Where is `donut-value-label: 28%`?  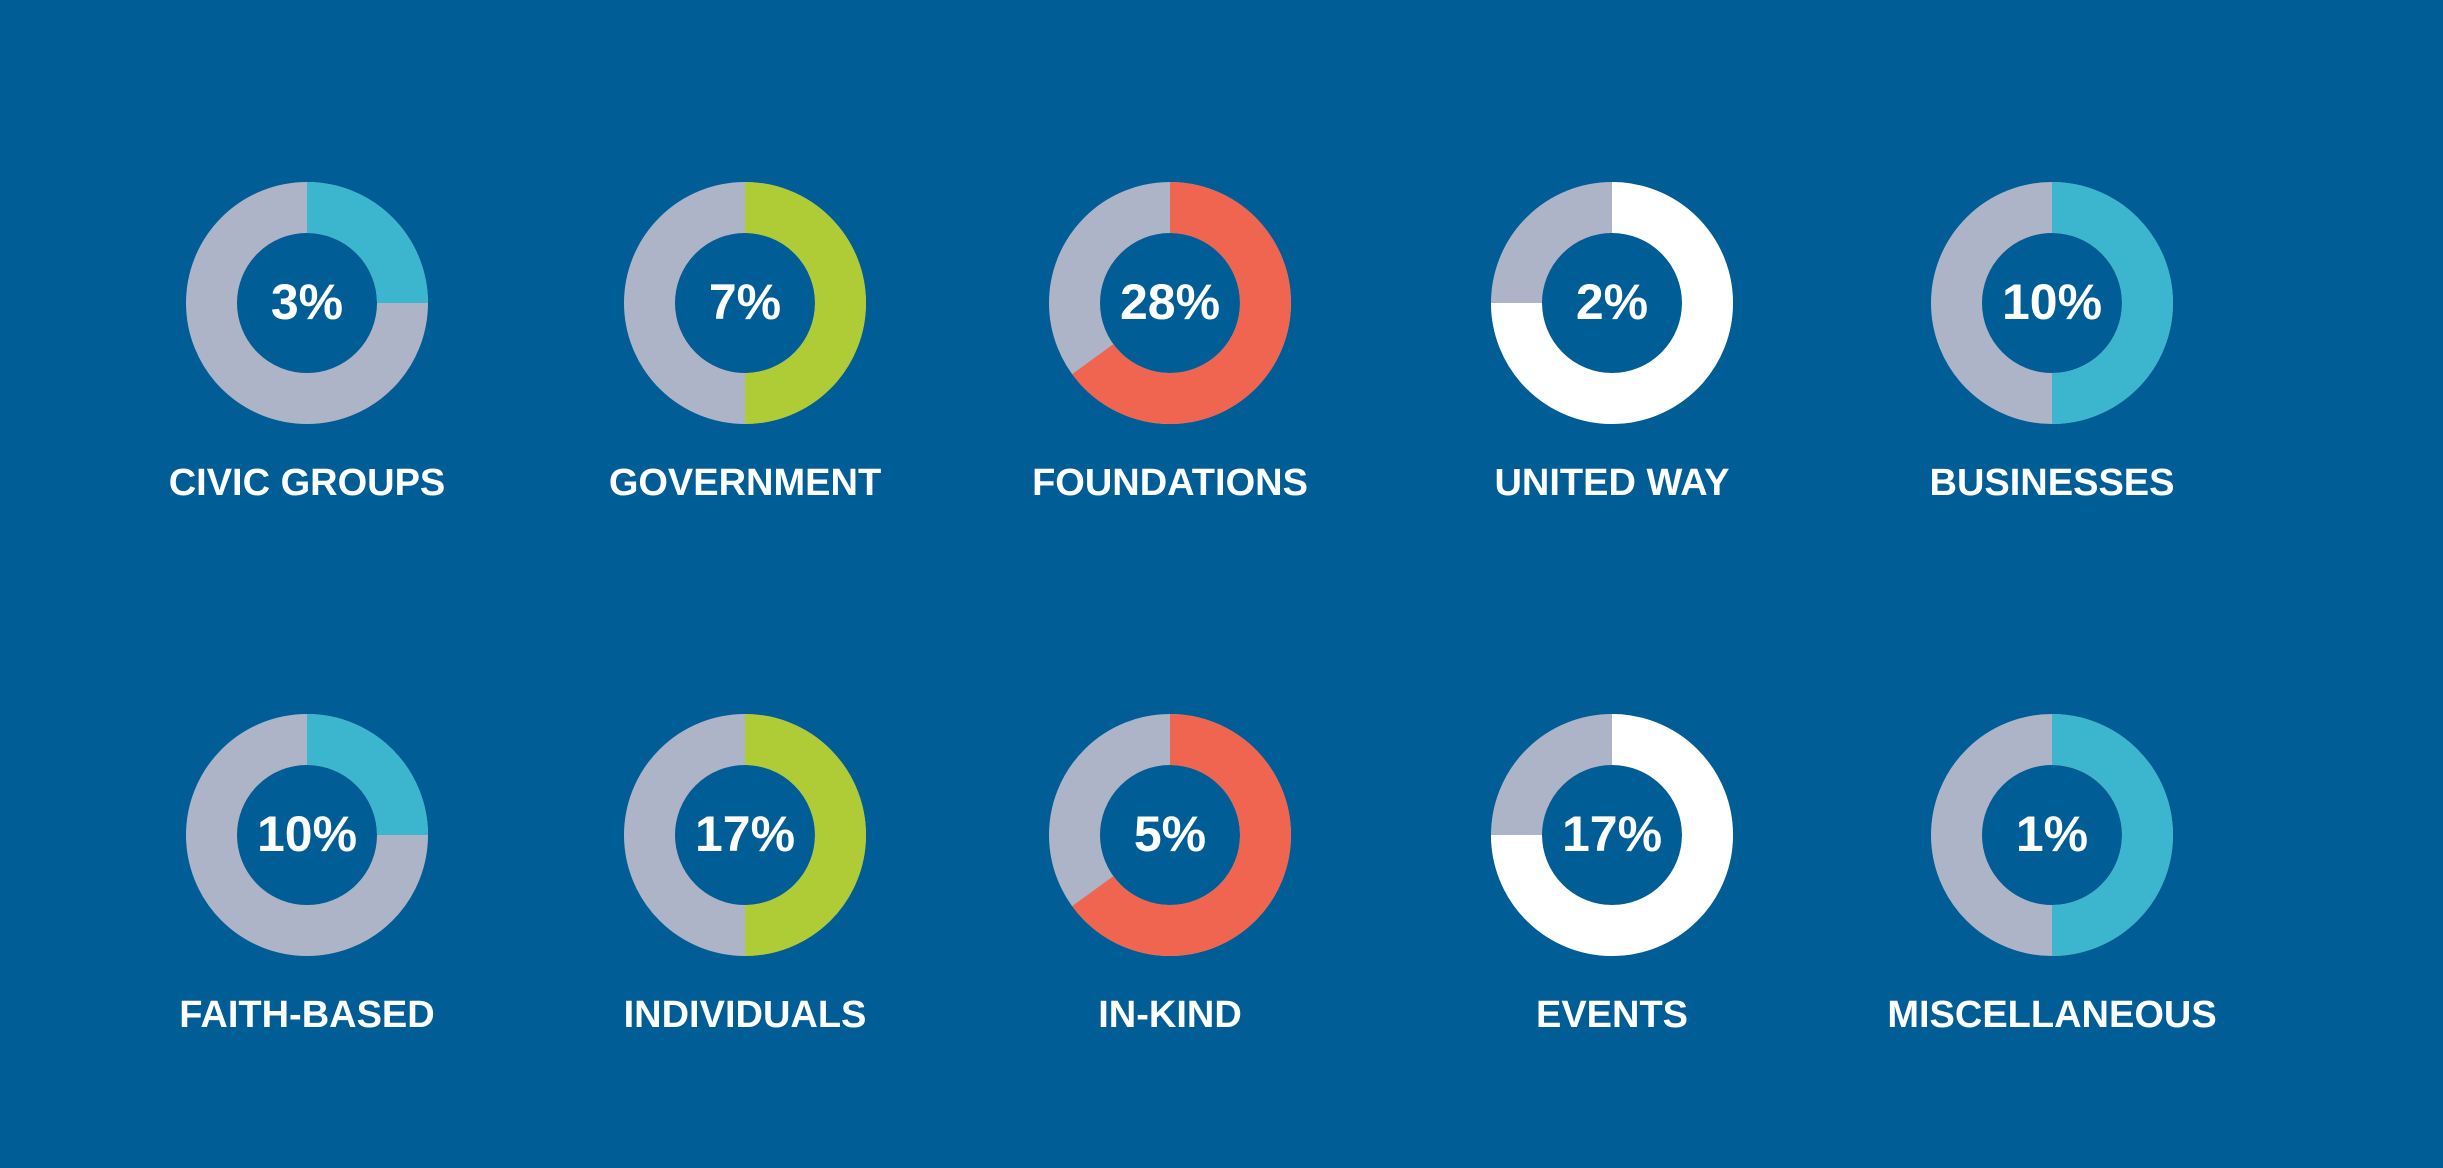
donut-value-label: 28% is located at coordinates (1170, 302).